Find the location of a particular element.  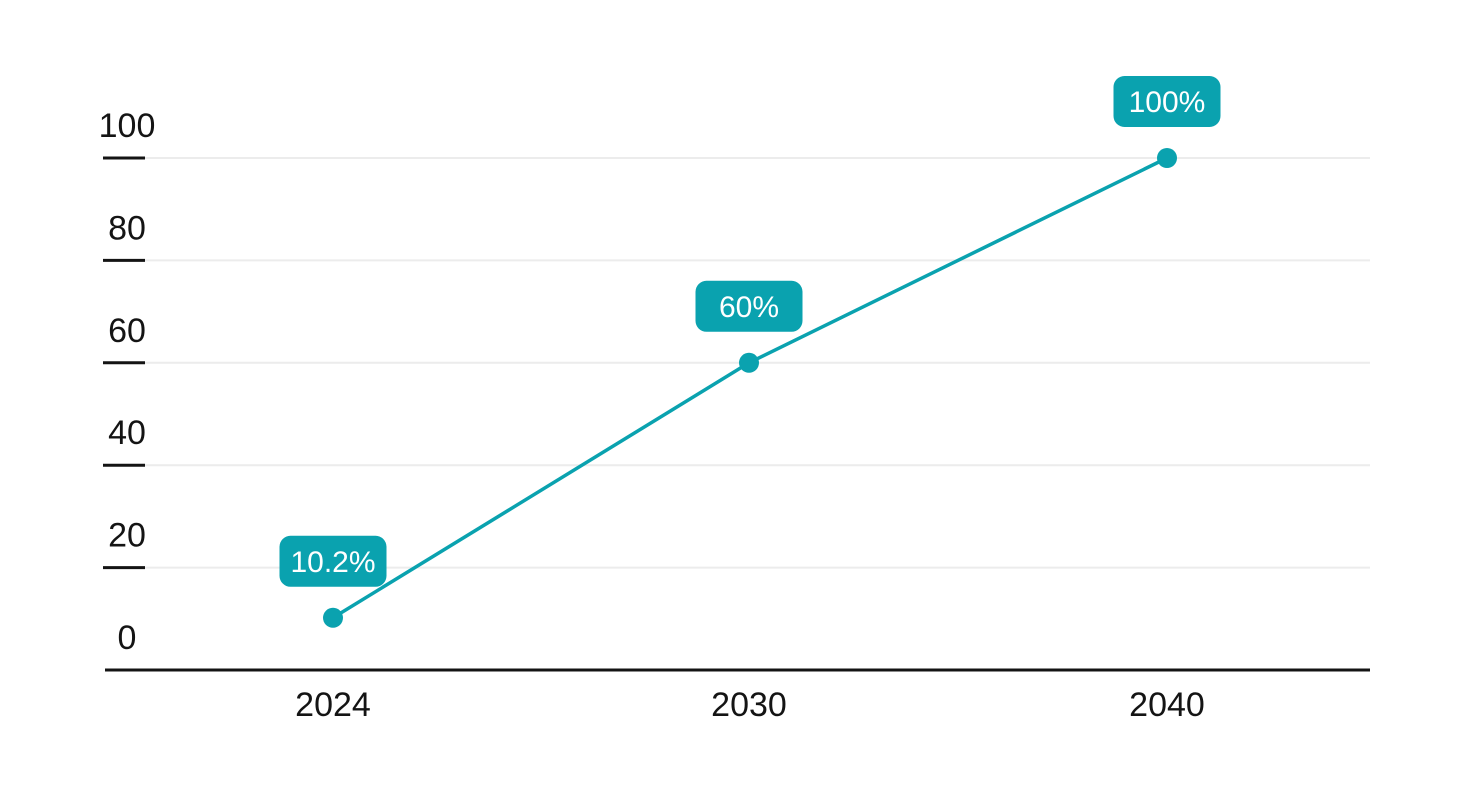

y-axis-tick-label: 80 is located at coordinates (127, 228).